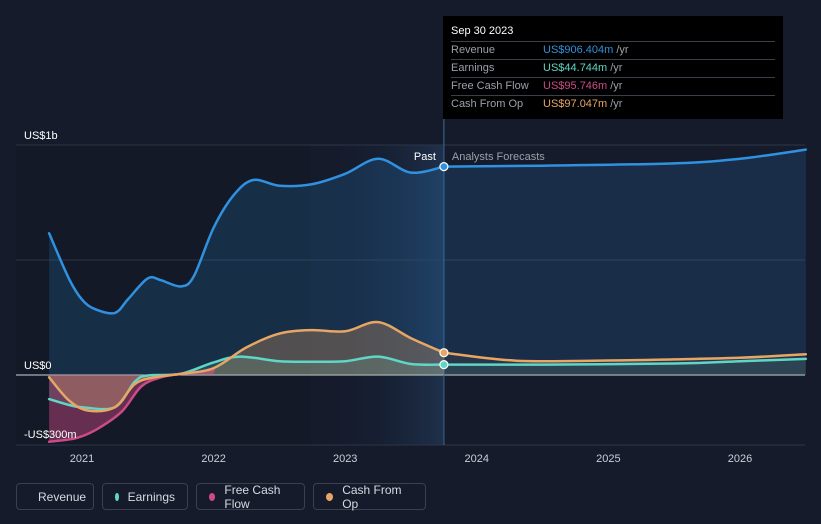  I want to click on earnings-dot-icon, so click(117, 496).